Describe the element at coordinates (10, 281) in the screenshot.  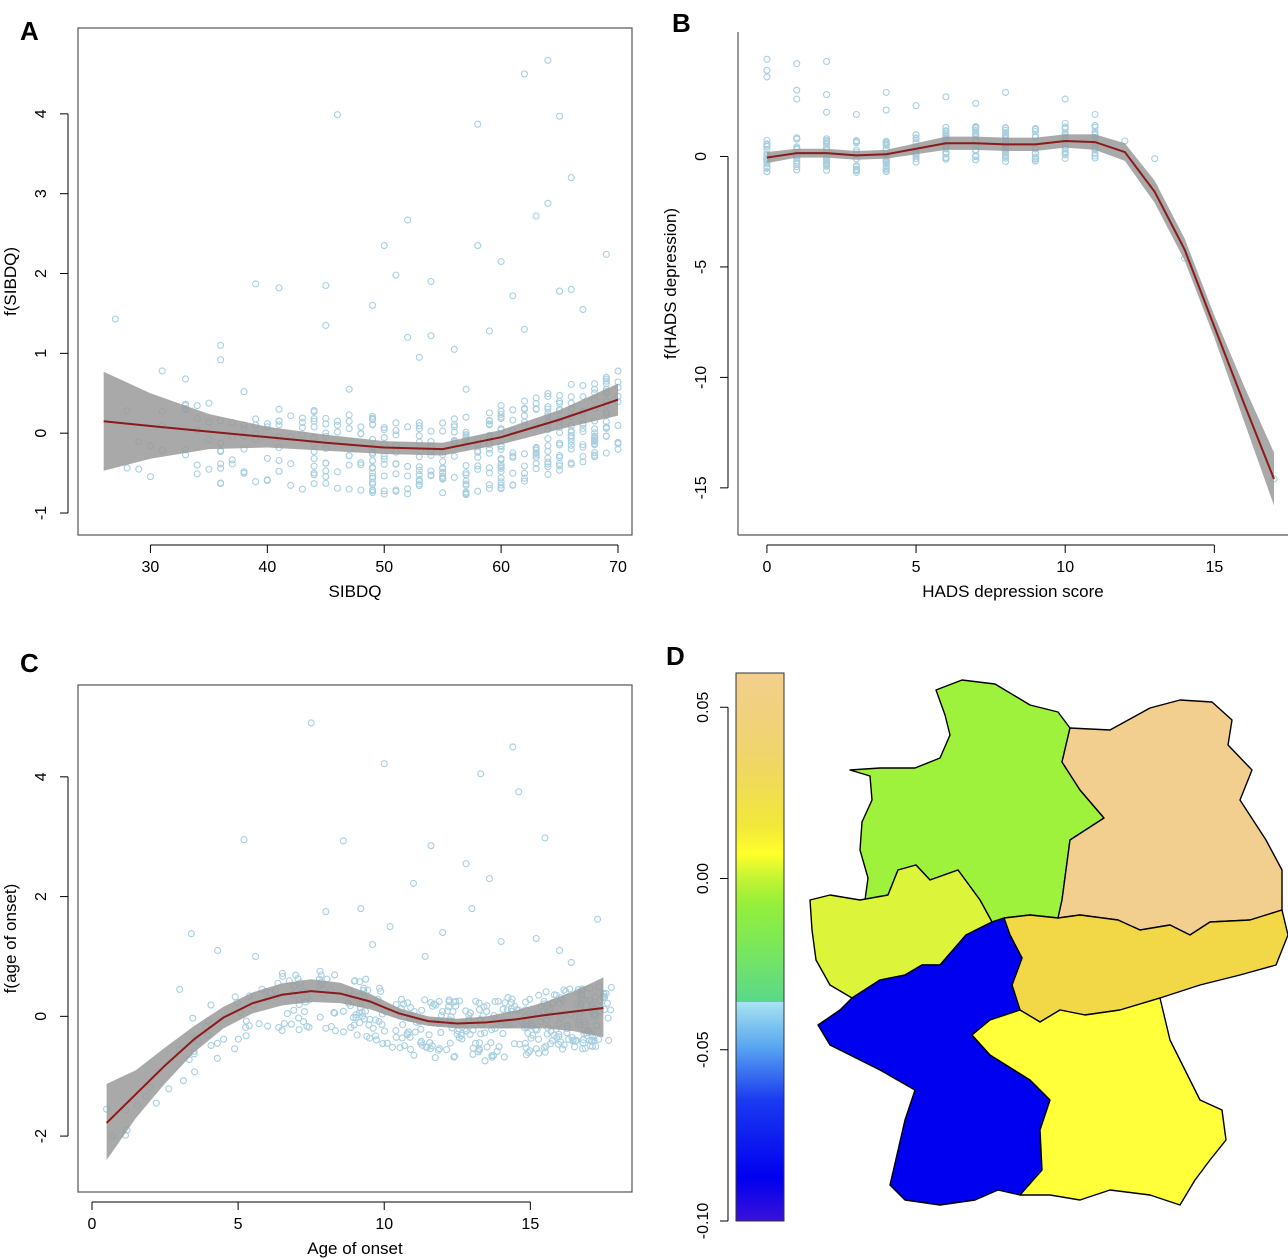
I see `y-axis-title: f(SIBDQ)` at that location.